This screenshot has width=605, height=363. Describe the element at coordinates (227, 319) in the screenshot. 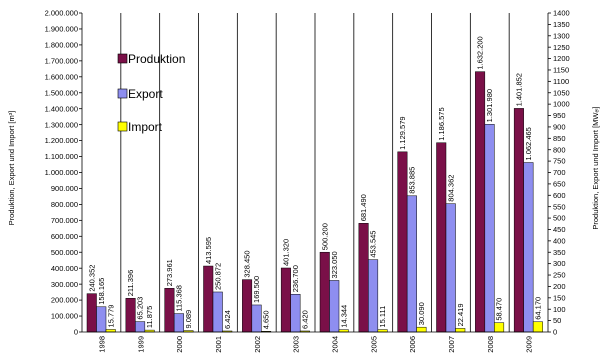

I see `data-label-import: 6.424` at that location.